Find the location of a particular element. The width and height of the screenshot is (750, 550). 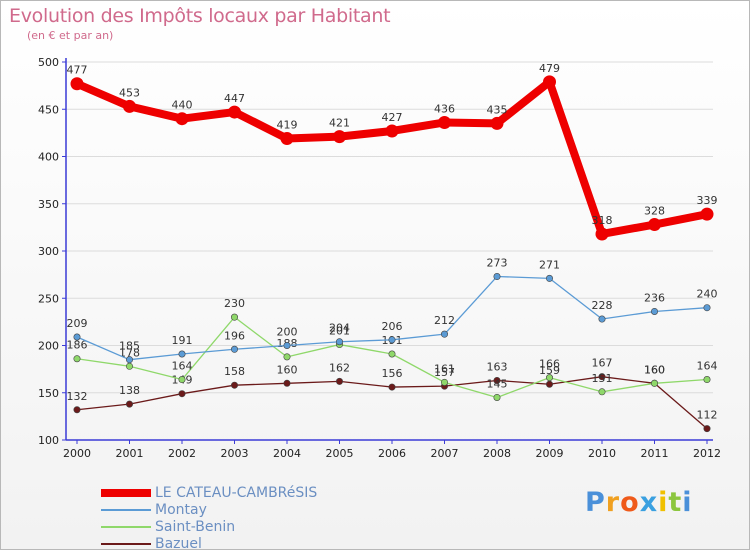

x-tick-label: 2009 is located at coordinates (550, 453).